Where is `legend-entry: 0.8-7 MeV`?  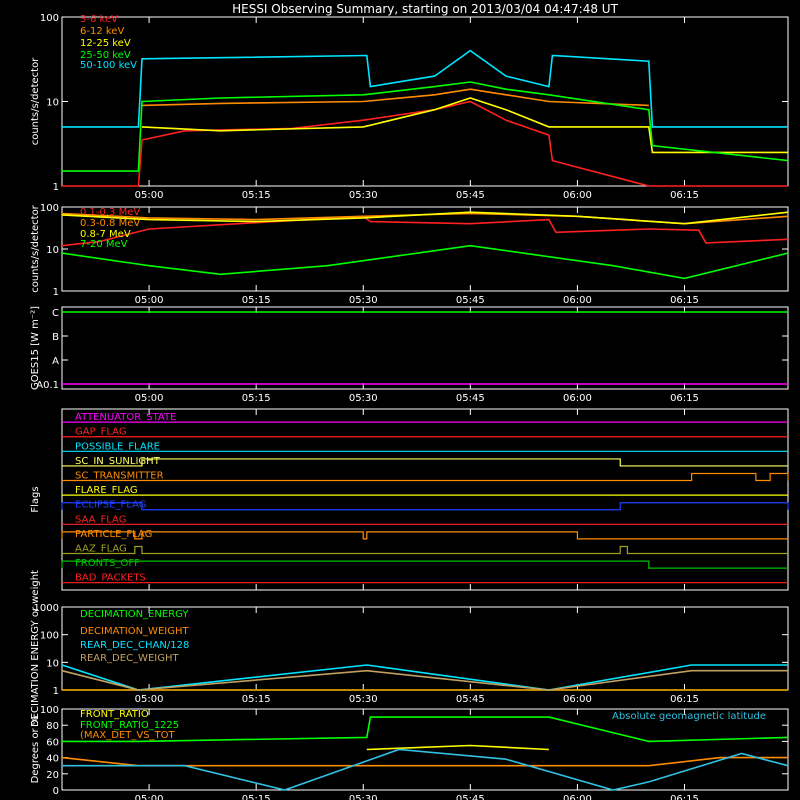 legend-entry: 0.8-7 MeV is located at coordinates (105, 234).